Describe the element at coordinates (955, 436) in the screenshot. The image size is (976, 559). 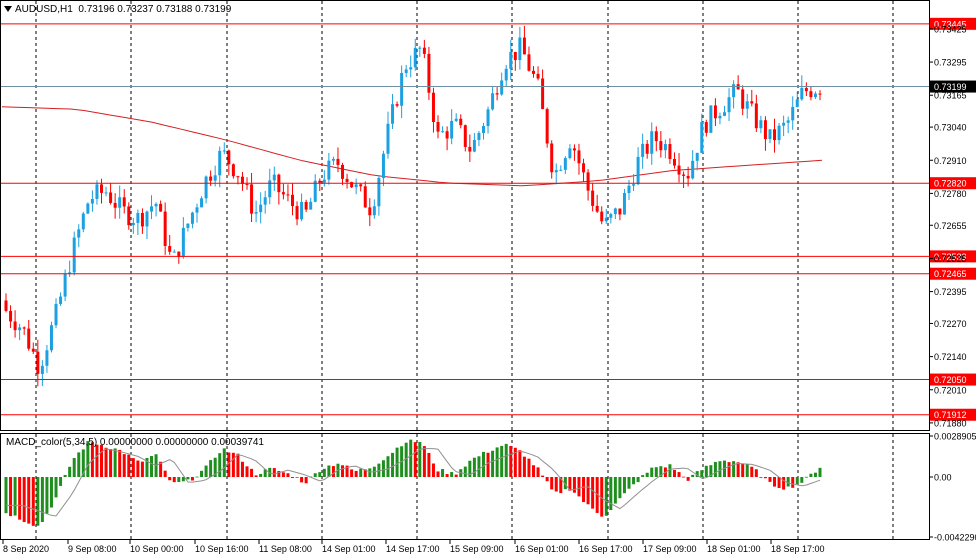
I see `macd-y-tick-label: 0.00289051` at that location.